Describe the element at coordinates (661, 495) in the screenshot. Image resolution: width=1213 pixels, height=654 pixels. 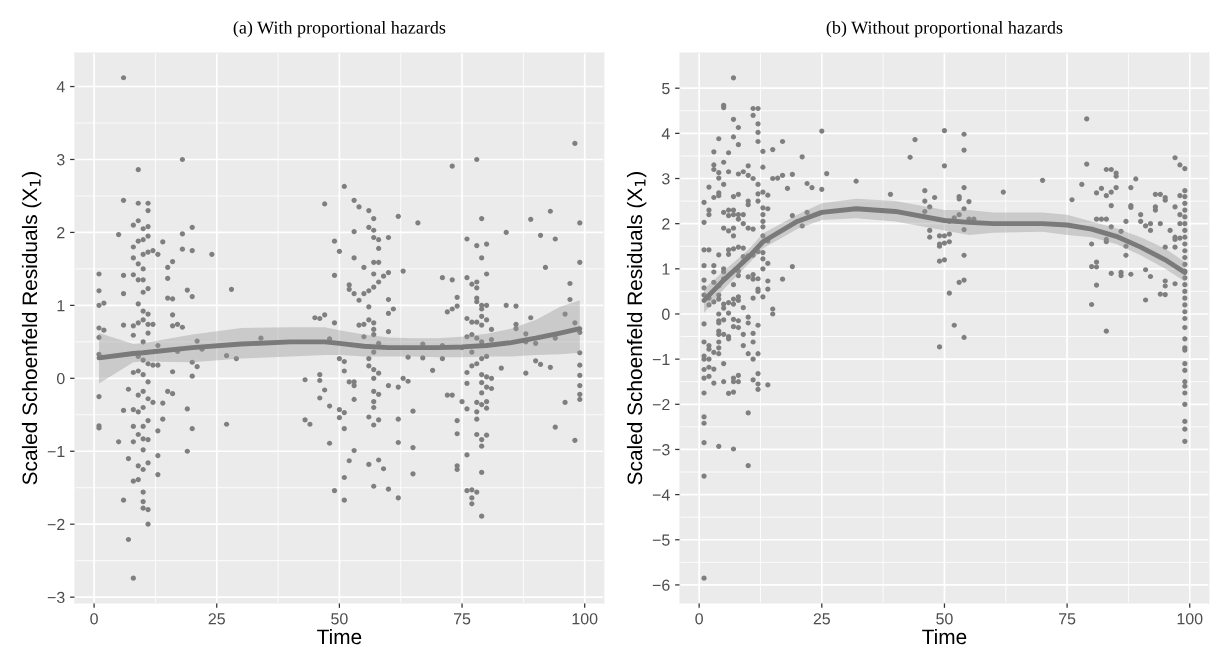
I see `y-tick-label: −4` at that location.